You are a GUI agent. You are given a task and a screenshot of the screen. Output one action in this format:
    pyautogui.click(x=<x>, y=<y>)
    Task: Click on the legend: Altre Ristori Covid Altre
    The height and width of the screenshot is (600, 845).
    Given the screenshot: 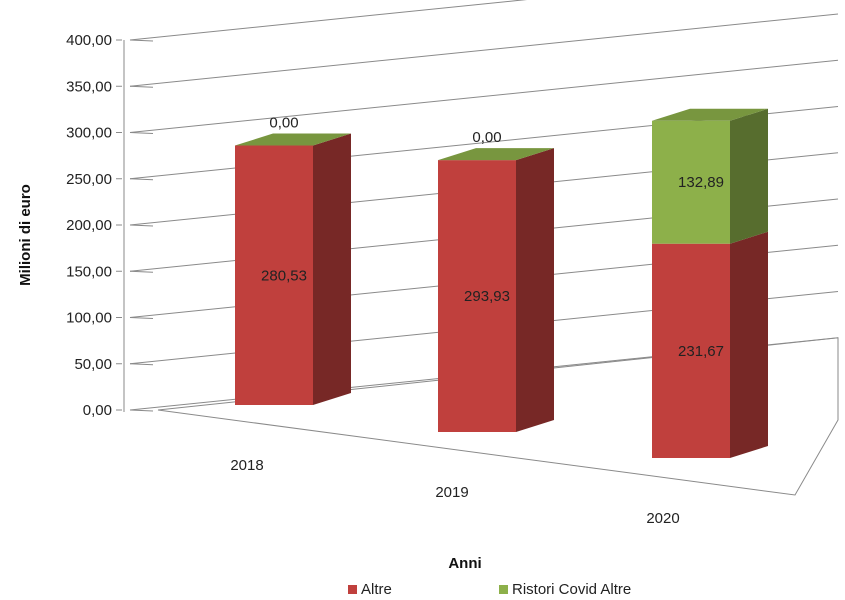 What is the action you would take?
    pyautogui.click(x=489, y=589)
    